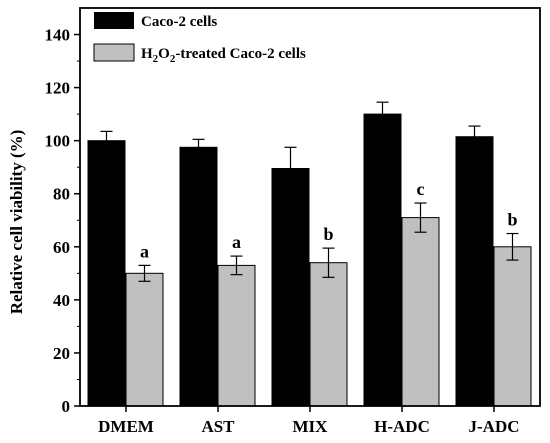 The height and width of the screenshot is (443, 550). Describe the element at coordinates (164, 54) in the screenshot. I see `legend-label-h2o2-o: O` at that location.